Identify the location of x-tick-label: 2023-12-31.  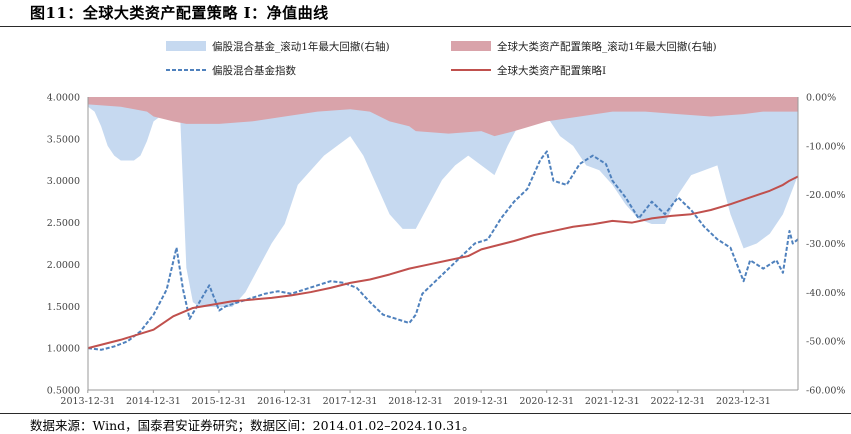
(743, 401).